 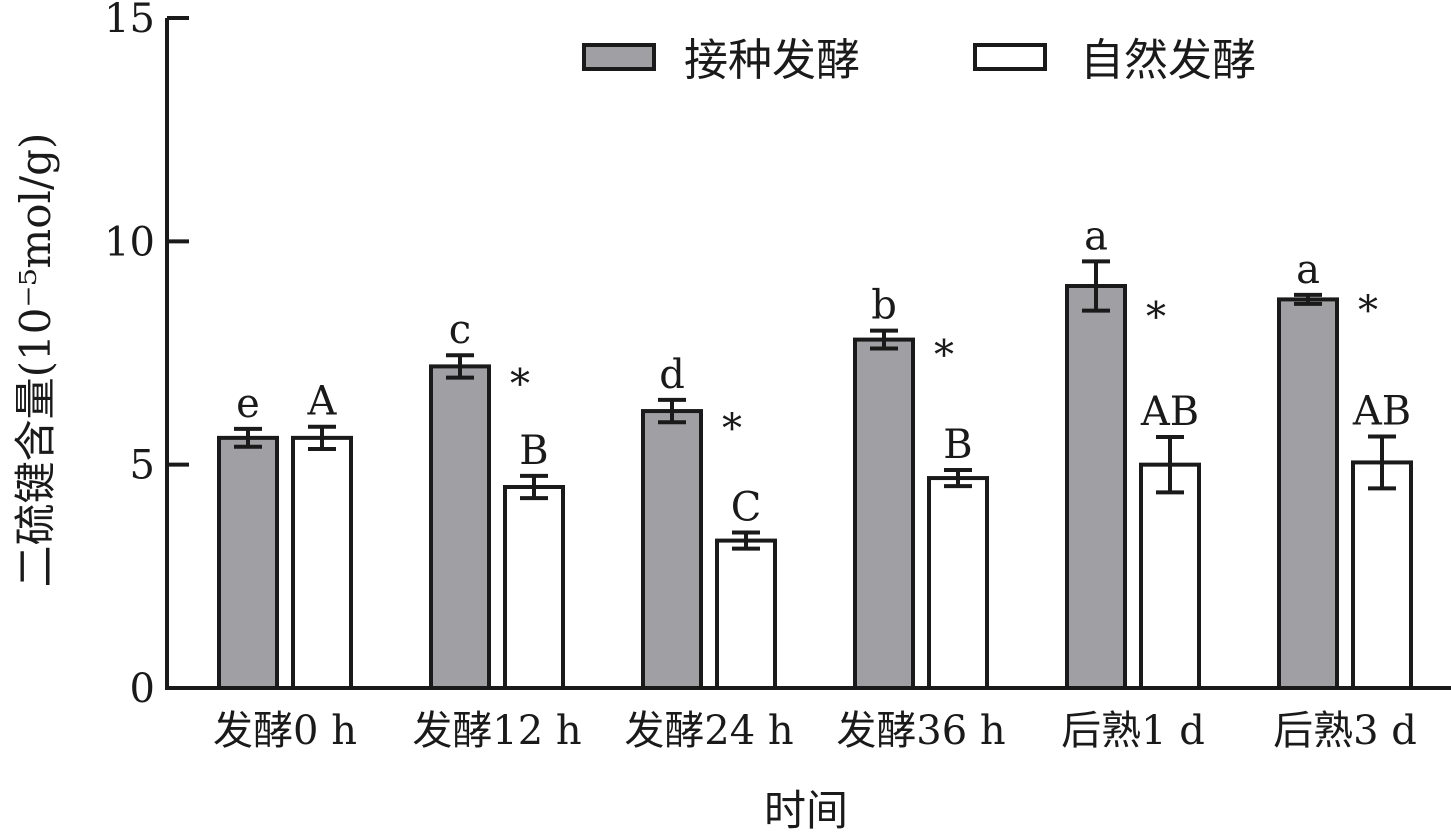 What do you see at coordinates (746, 508) in the screenshot?
I see `letter-label-natural: C` at bounding box center [746, 508].